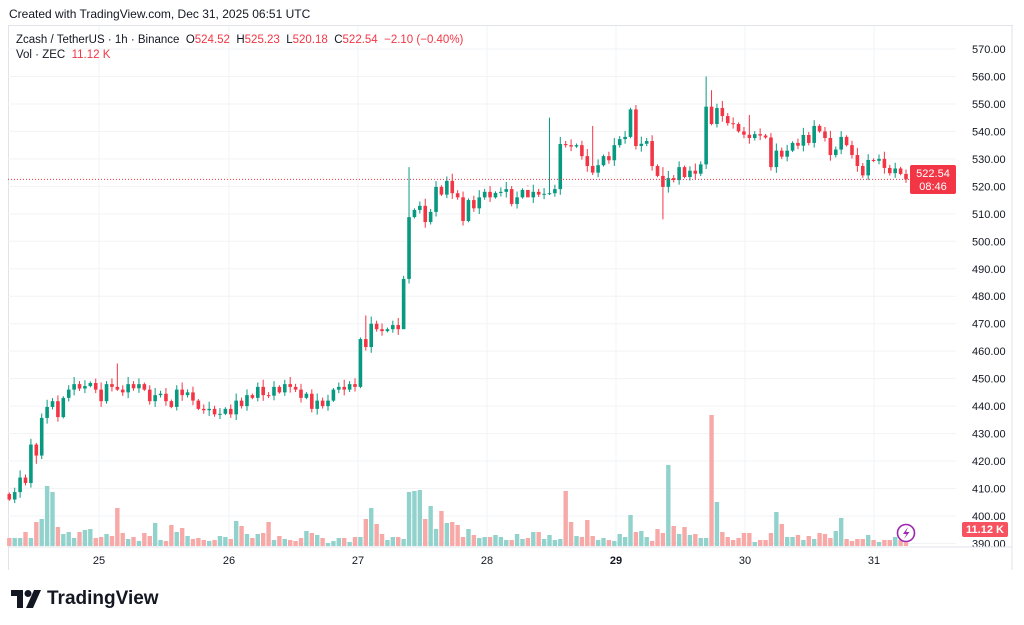 This screenshot has height=625, width=1024. What do you see at coordinates (487, 561) in the screenshot?
I see `time-axis-label: 28` at bounding box center [487, 561].